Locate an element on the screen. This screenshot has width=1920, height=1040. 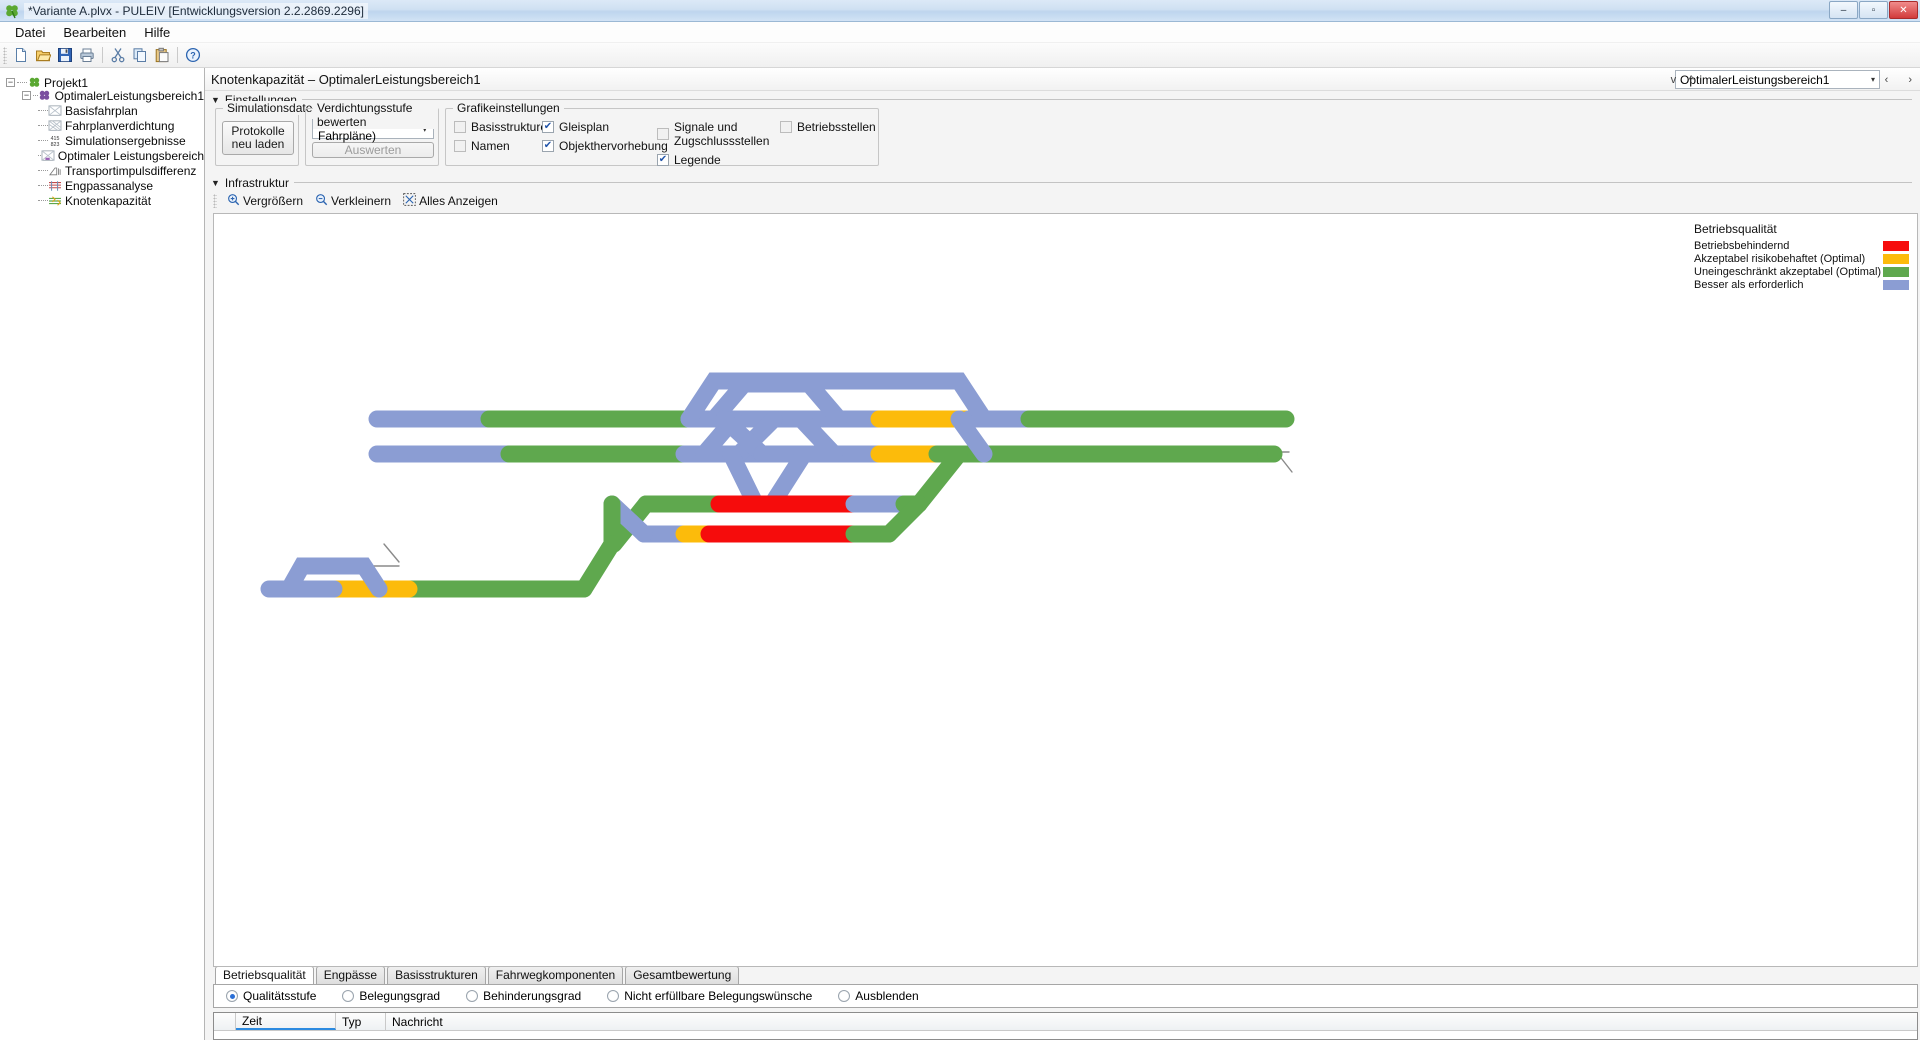
auswerten-button: Auswerten is located at coordinates (373, 150).